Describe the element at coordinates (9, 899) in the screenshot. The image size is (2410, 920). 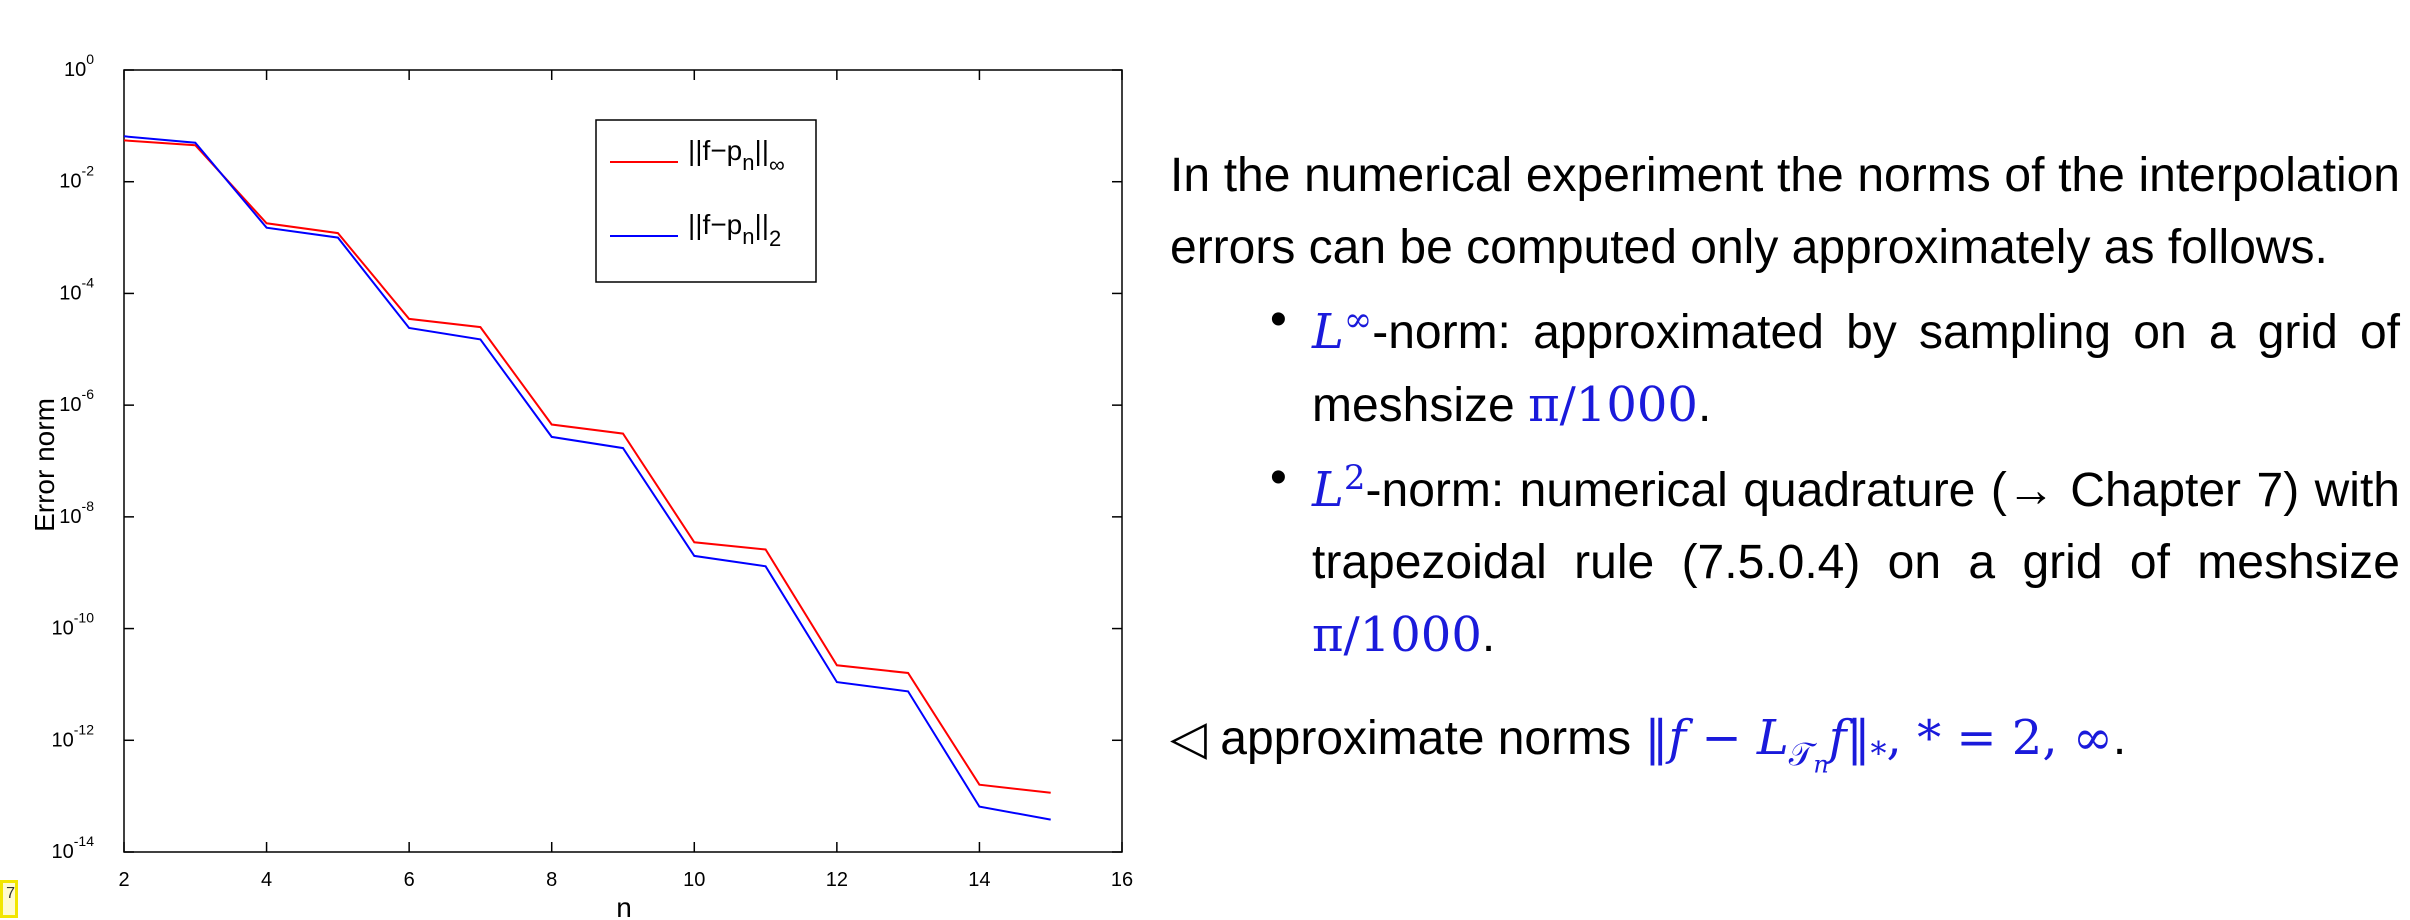
I see `reference-marker: 7` at that location.